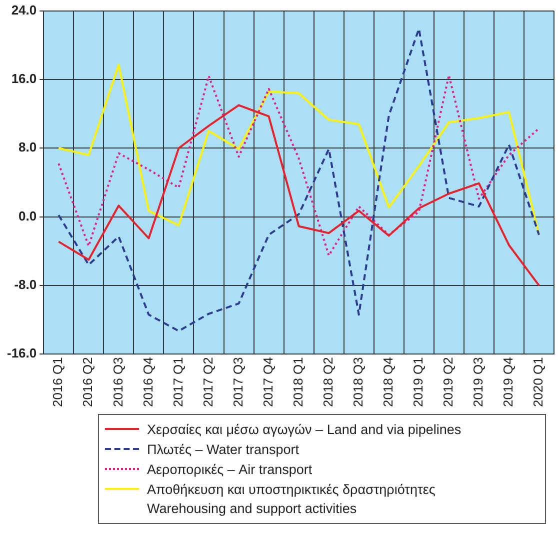 The image size is (558, 539). What do you see at coordinates (268, 382) in the screenshot?
I see `x-tick-label: 2017 Q4` at bounding box center [268, 382].